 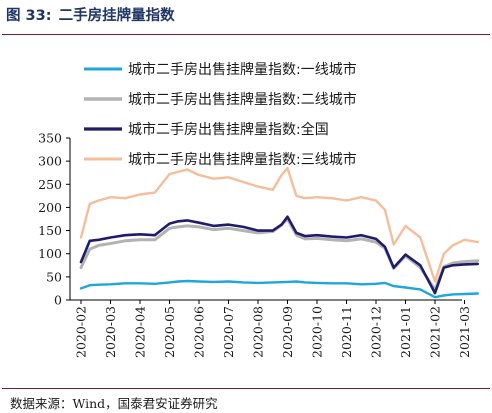 I want to click on x-tick-label: 2021-01, so click(x=405, y=332).